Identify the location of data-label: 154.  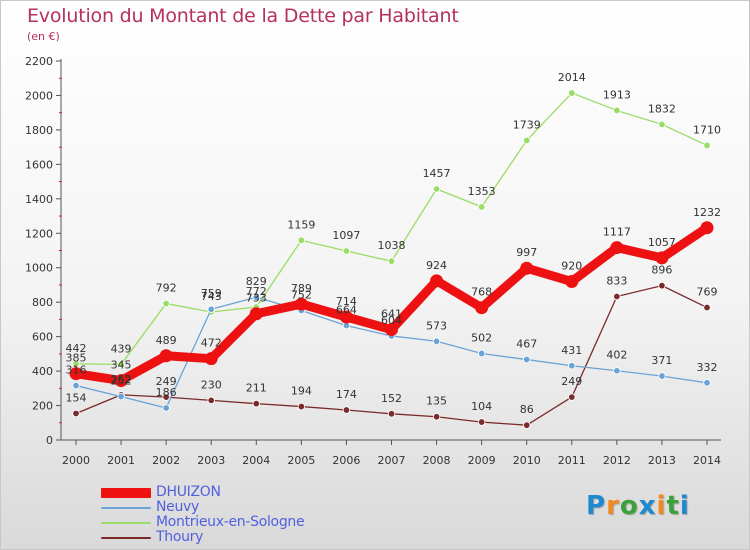
(76, 397).